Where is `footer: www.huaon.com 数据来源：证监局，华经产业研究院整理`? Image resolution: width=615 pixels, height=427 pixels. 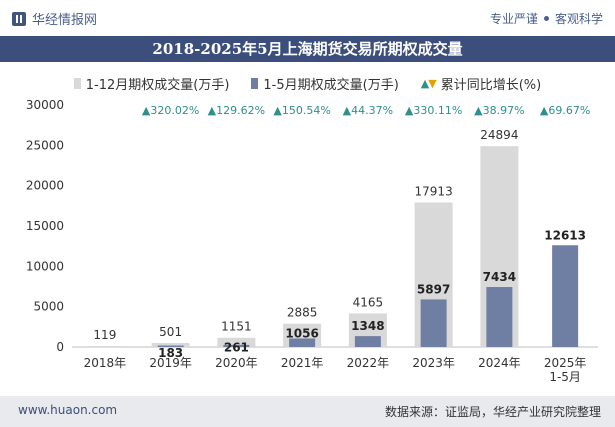
footer: www.huaon.com 数据来源：证监局，华经产业研究院整理 is located at coordinates (307, 411).